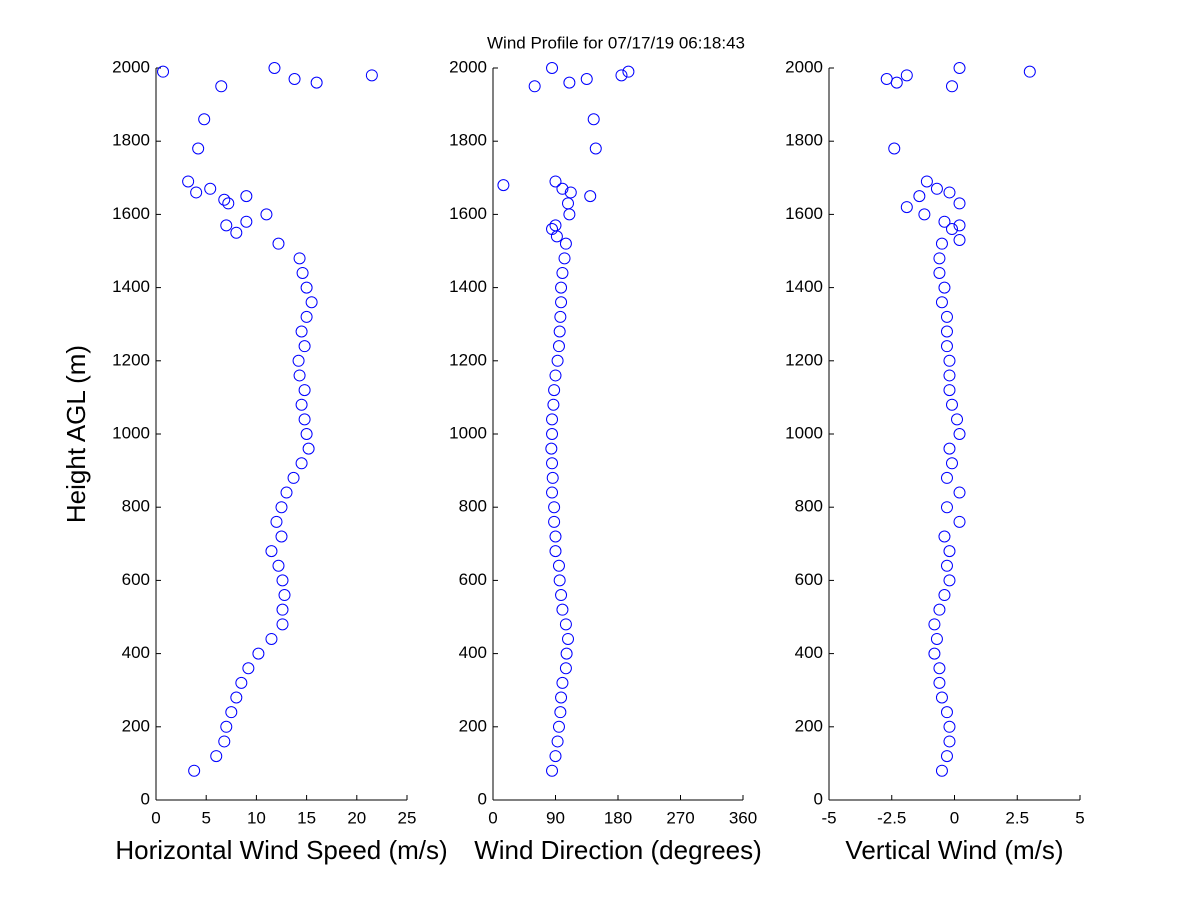 Image resolution: width=1200 pixels, height=900 pixels. Describe the element at coordinates (809, 725) in the screenshot. I see `y-tick-label: 200` at that location.